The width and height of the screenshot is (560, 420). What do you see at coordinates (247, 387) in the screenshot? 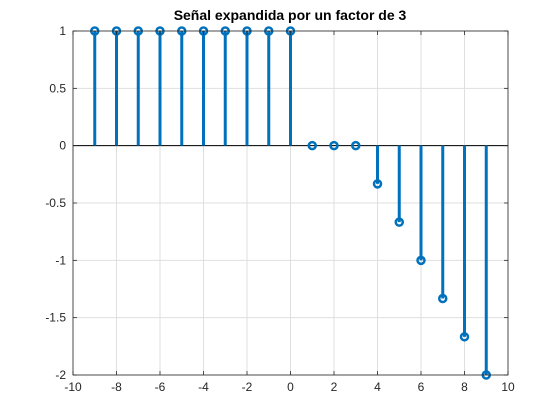
I see `x-tick-label: -2` at bounding box center [247, 387].